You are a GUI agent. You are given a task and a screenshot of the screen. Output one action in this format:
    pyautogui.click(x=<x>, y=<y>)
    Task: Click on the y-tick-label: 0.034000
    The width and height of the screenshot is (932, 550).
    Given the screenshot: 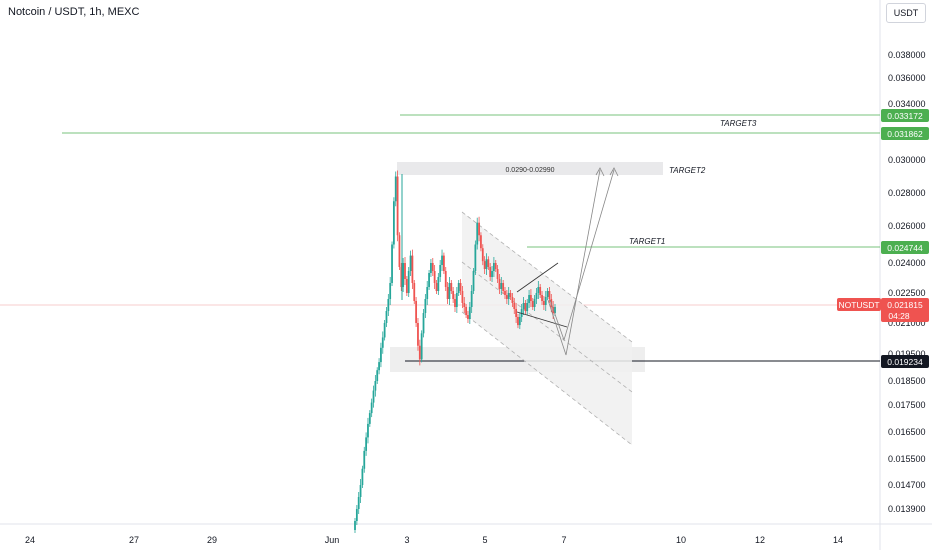 What is the action you would take?
    pyautogui.click(x=907, y=104)
    